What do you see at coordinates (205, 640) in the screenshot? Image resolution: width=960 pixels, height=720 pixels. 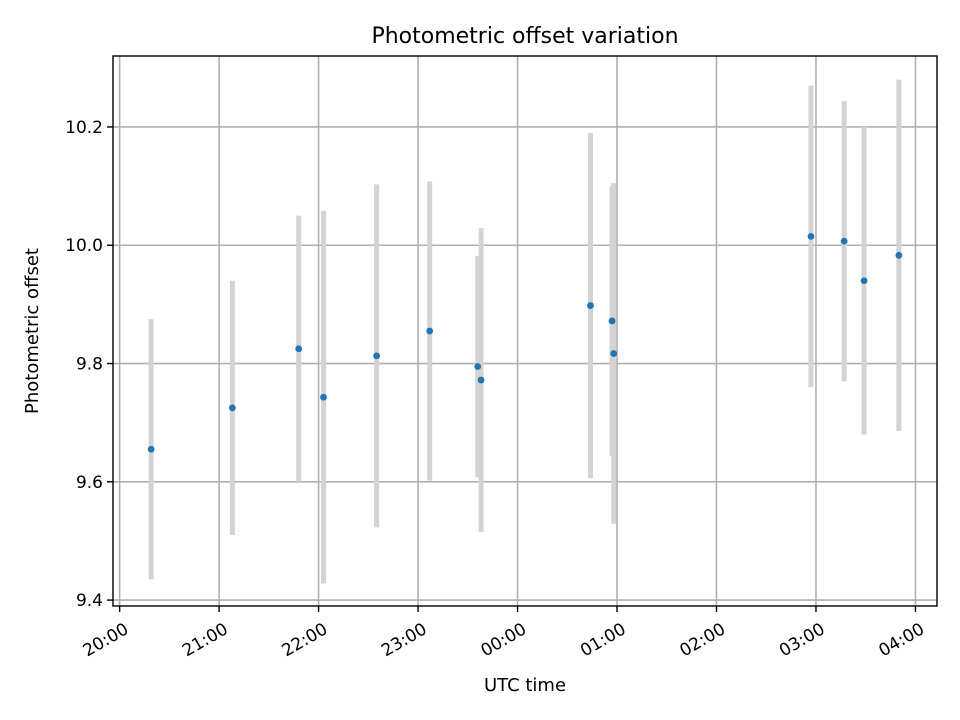 I see `x-tick-label: 21:00` at bounding box center [205, 640].